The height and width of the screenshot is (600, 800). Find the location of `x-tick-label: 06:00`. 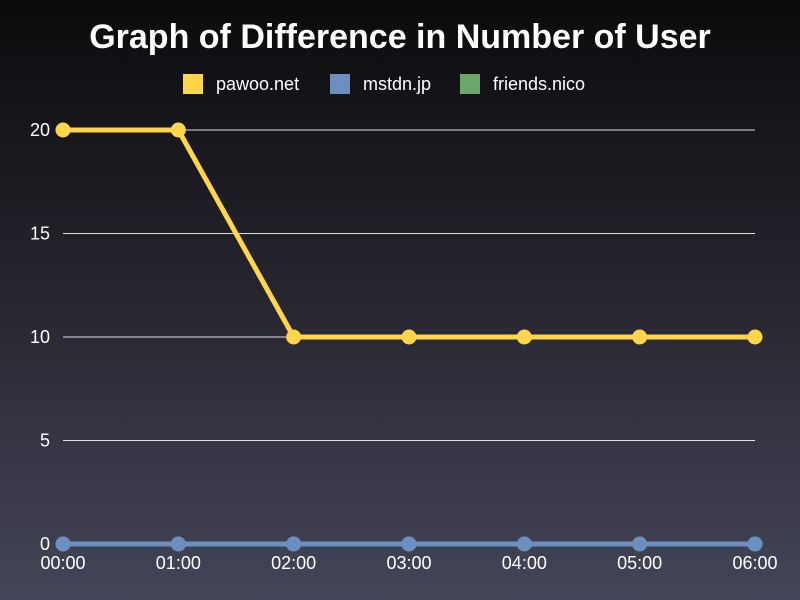

x-tick-label: 06:00 is located at coordinates (754, 563).